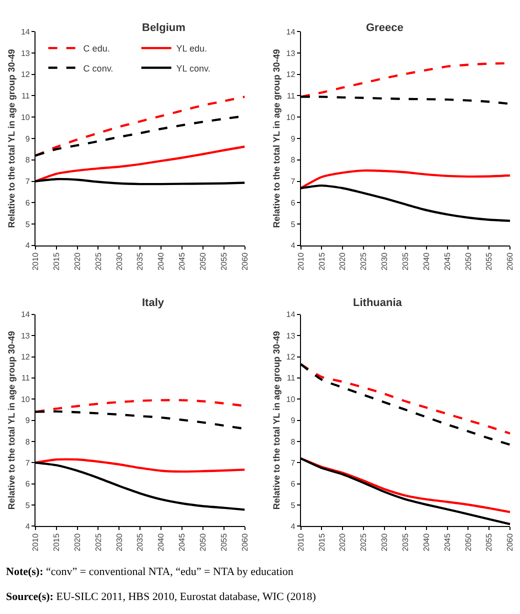 The image size is (520, 614). I want to click on chart-title: Italy, so click(153, 303).